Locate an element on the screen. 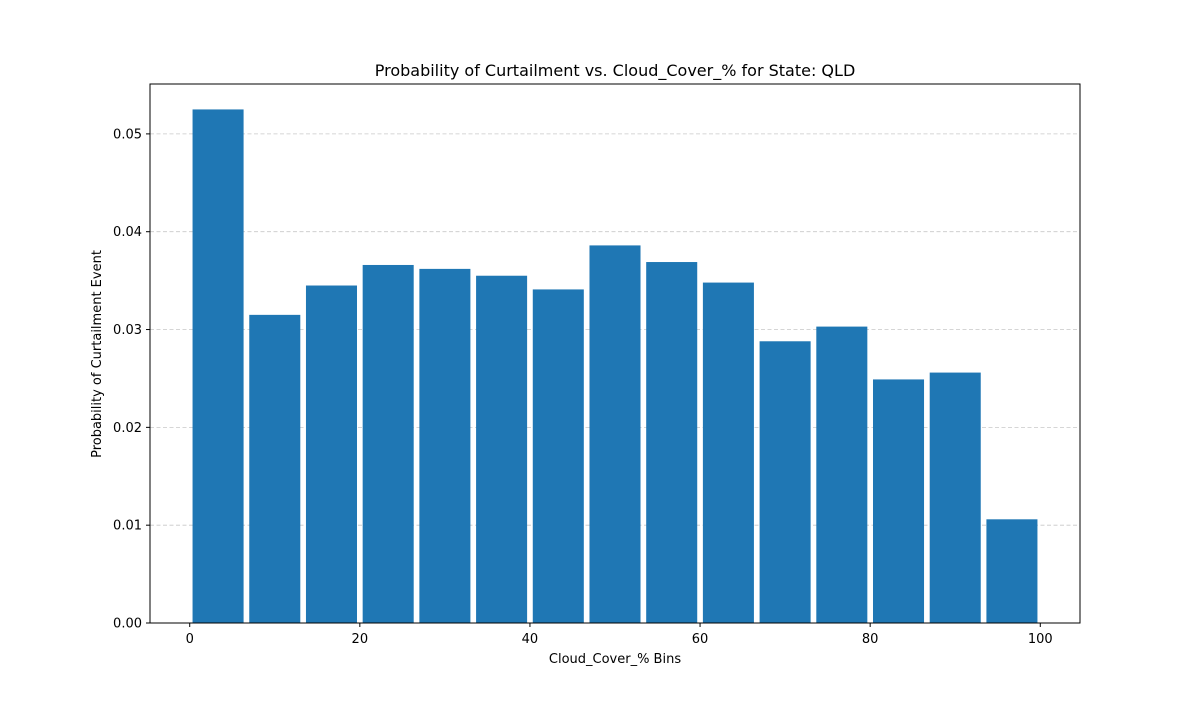 This screenshot has width=1200, height=704. y-tick-label-3: 0.03 is located at coordinates (127, 330).